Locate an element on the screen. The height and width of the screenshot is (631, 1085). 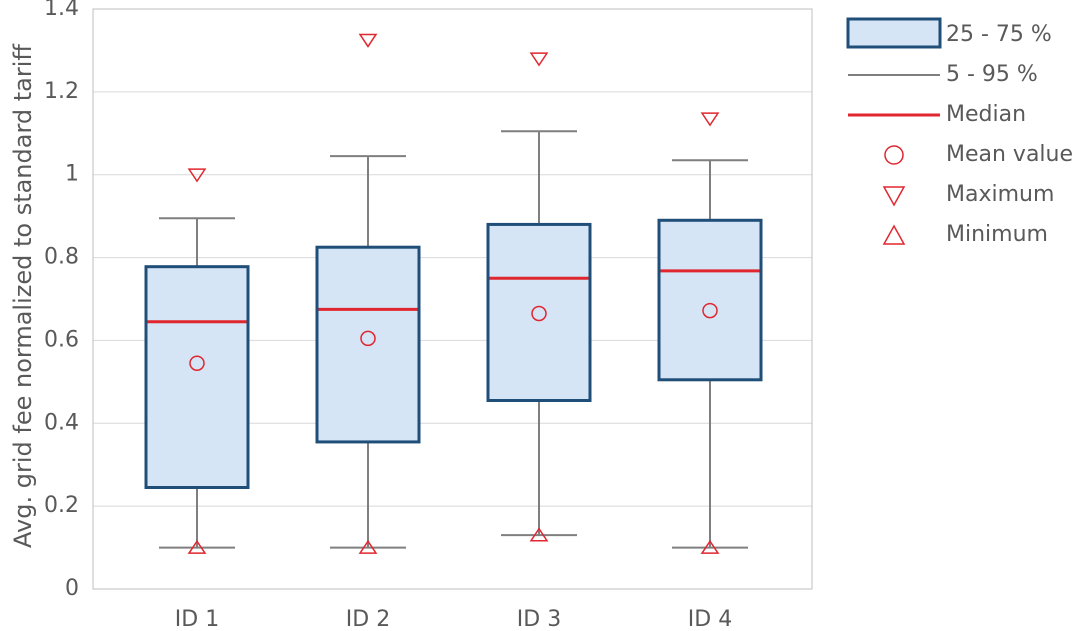
legend-label: 25 - 75 % is located at coordinates (999, 34).